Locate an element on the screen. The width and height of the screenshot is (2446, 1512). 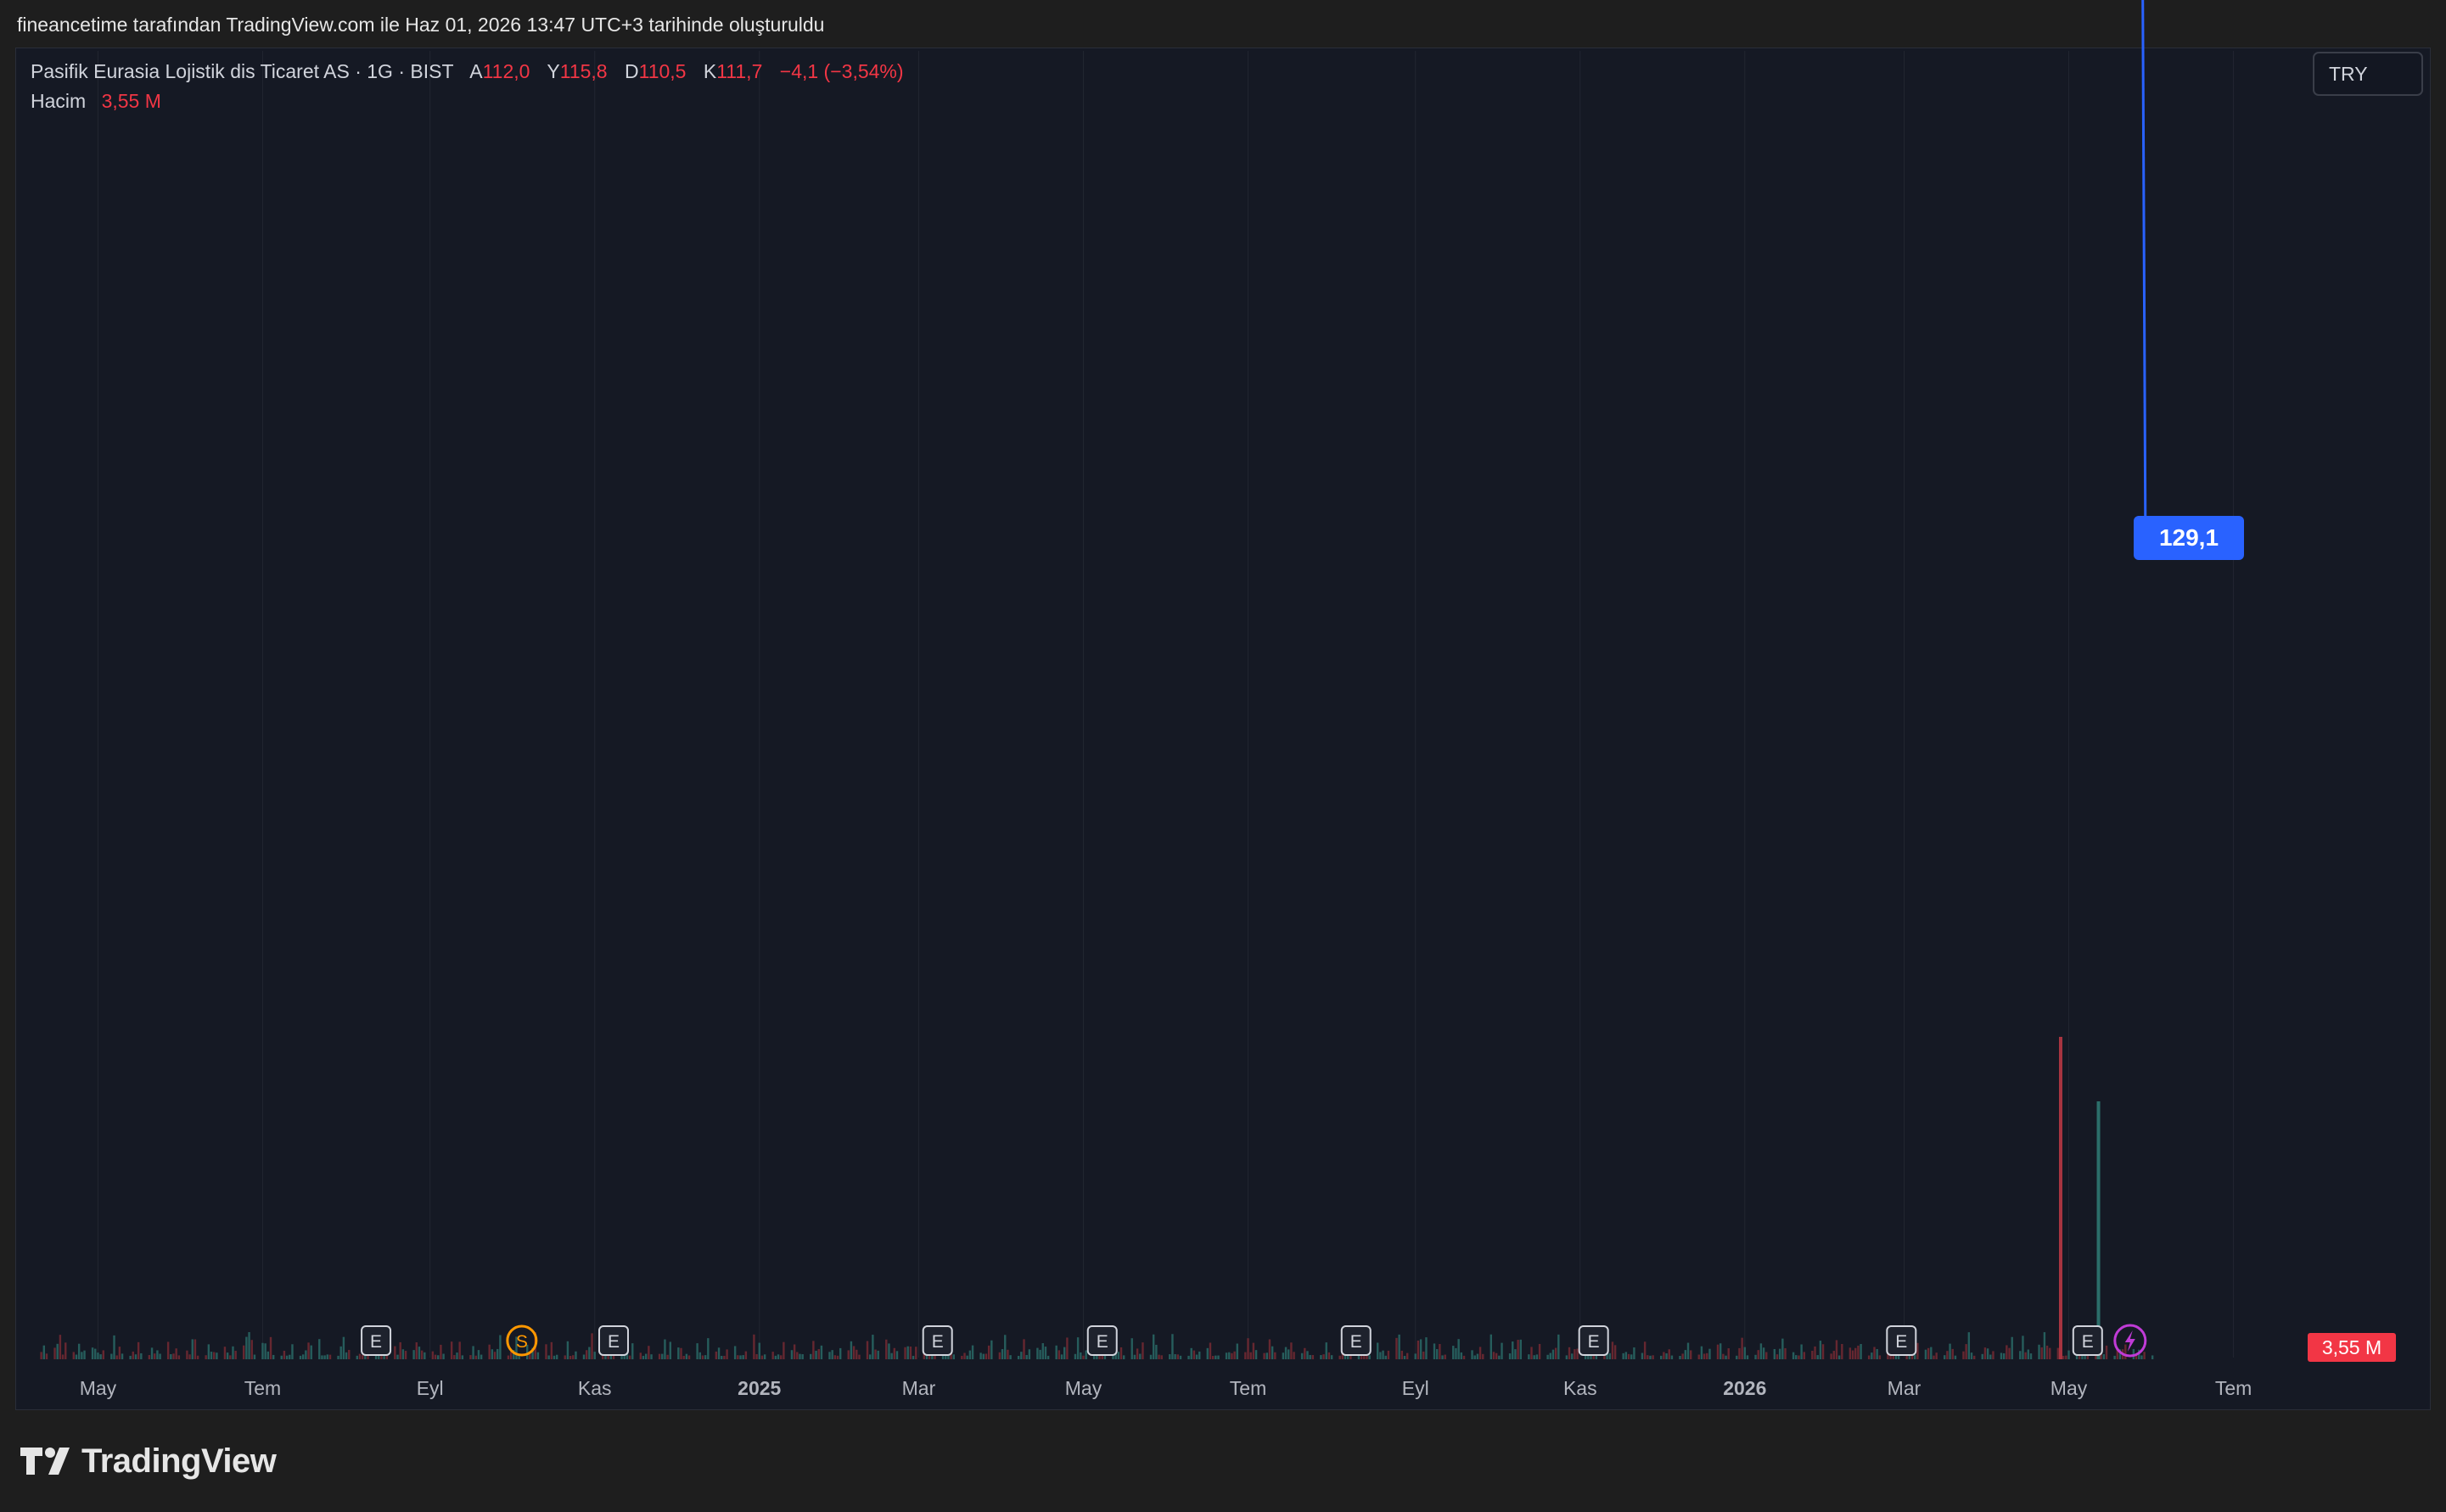
lightning-icon is located at coordinates (2130, 1341).